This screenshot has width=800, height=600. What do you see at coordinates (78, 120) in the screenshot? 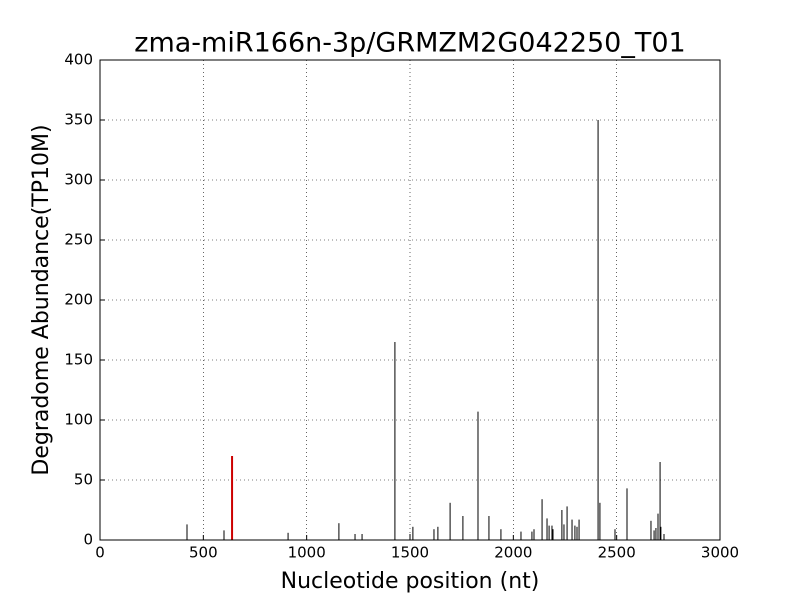
I see `y-tick-label: 350` at bounding box center [78, 120].